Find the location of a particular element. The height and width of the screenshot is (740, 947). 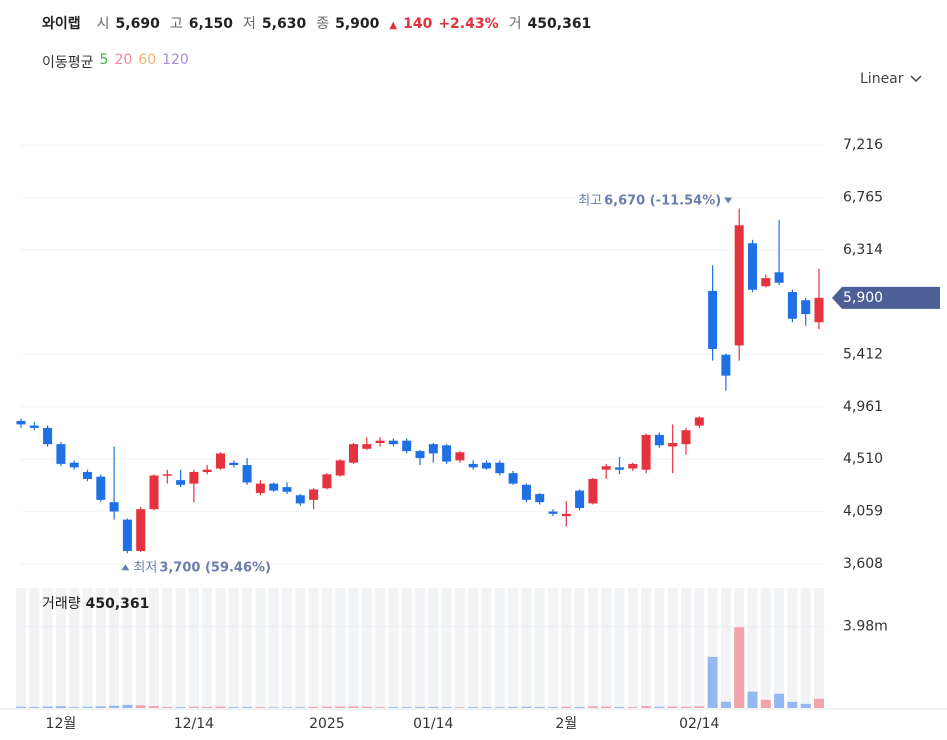

y-tick-label: 4,961 is located at coordinates (863, 407).